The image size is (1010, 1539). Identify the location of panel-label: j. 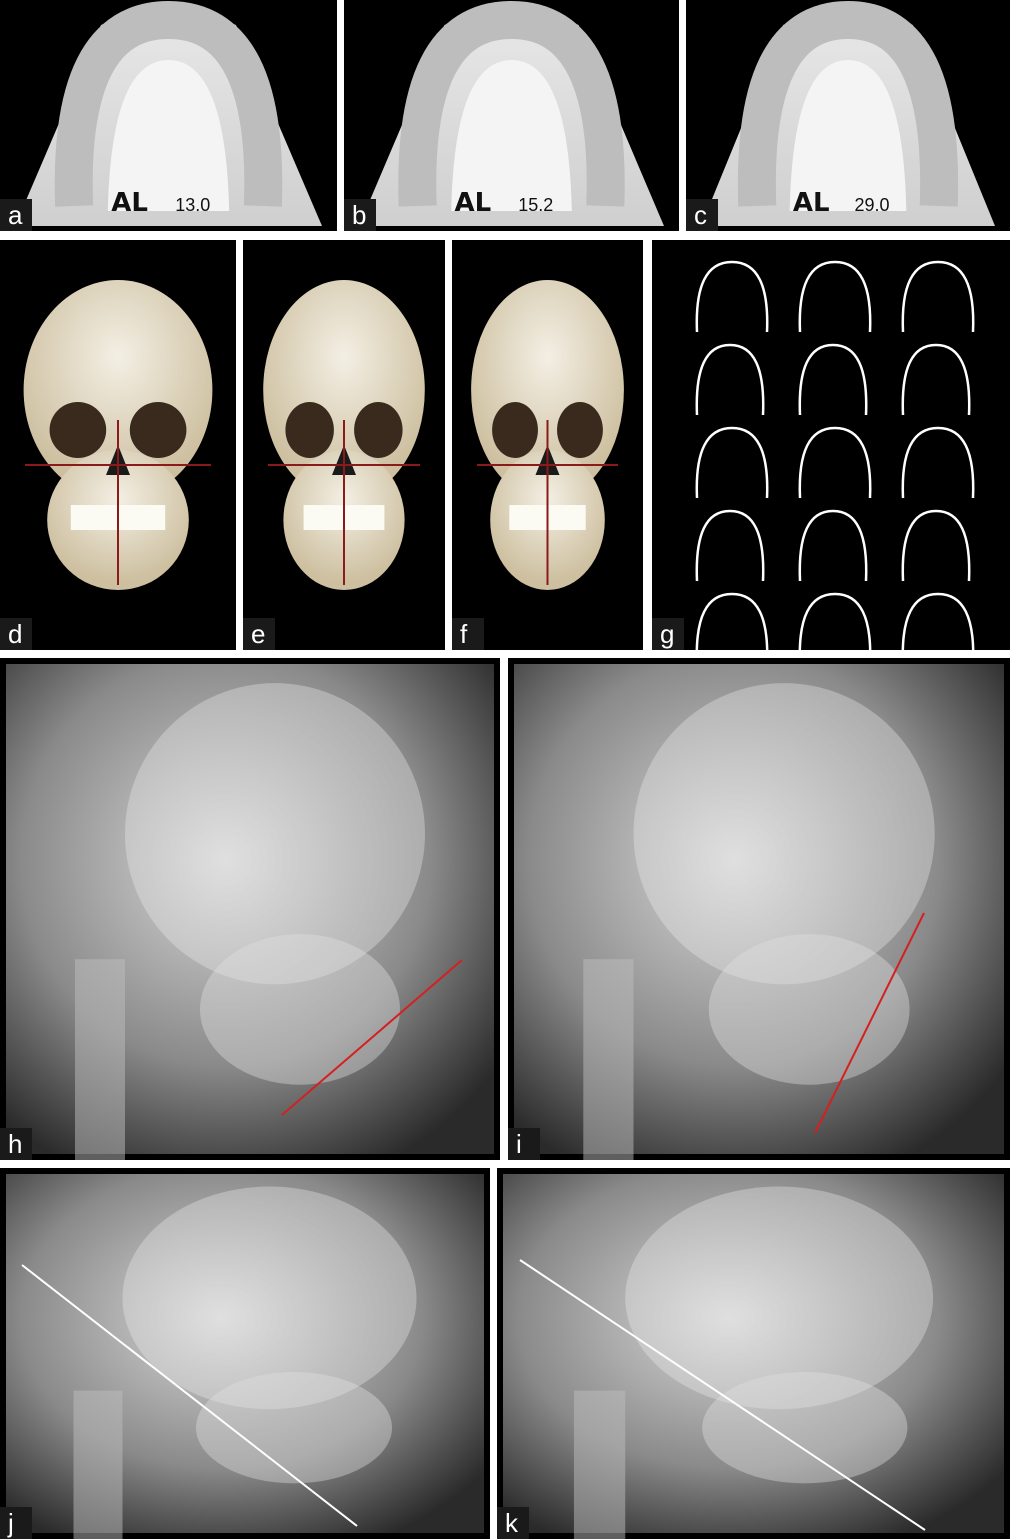
(10, 1523).